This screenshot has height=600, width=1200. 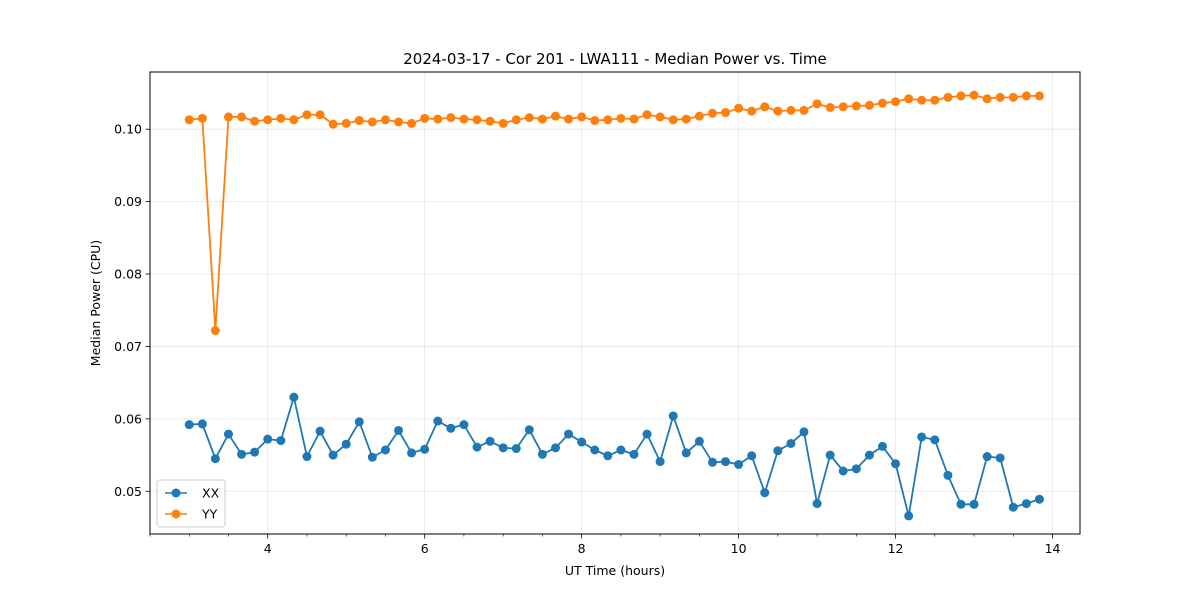 I want to click on legend-label-yy: YY, so click(x=209, y=514).